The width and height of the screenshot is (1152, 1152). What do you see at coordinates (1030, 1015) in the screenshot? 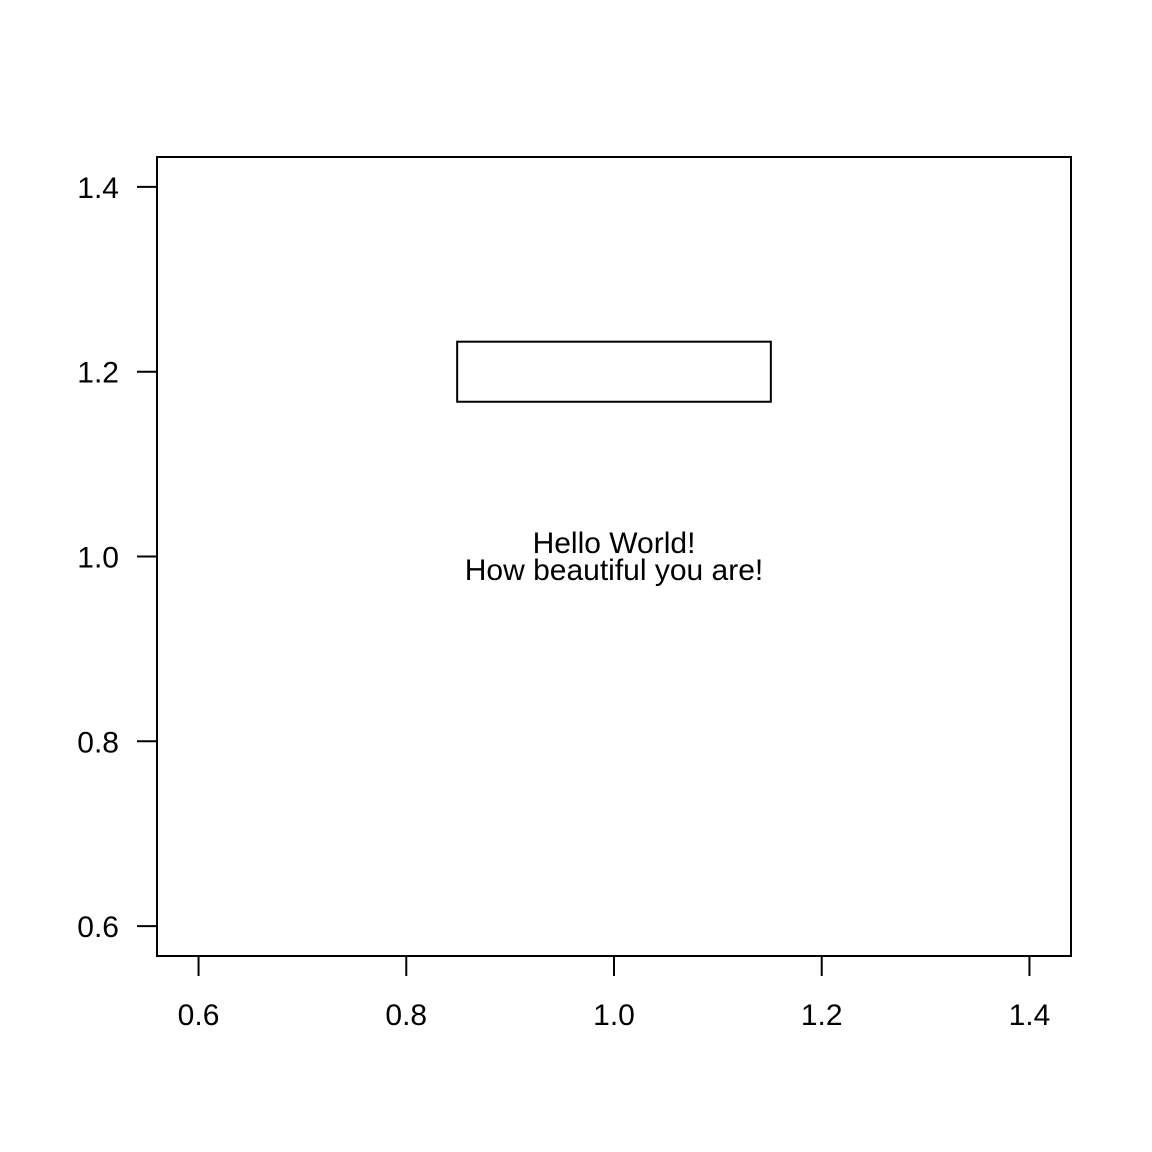
I see `x-tick-label: 1.4` at bounding box center [1030, 1015].